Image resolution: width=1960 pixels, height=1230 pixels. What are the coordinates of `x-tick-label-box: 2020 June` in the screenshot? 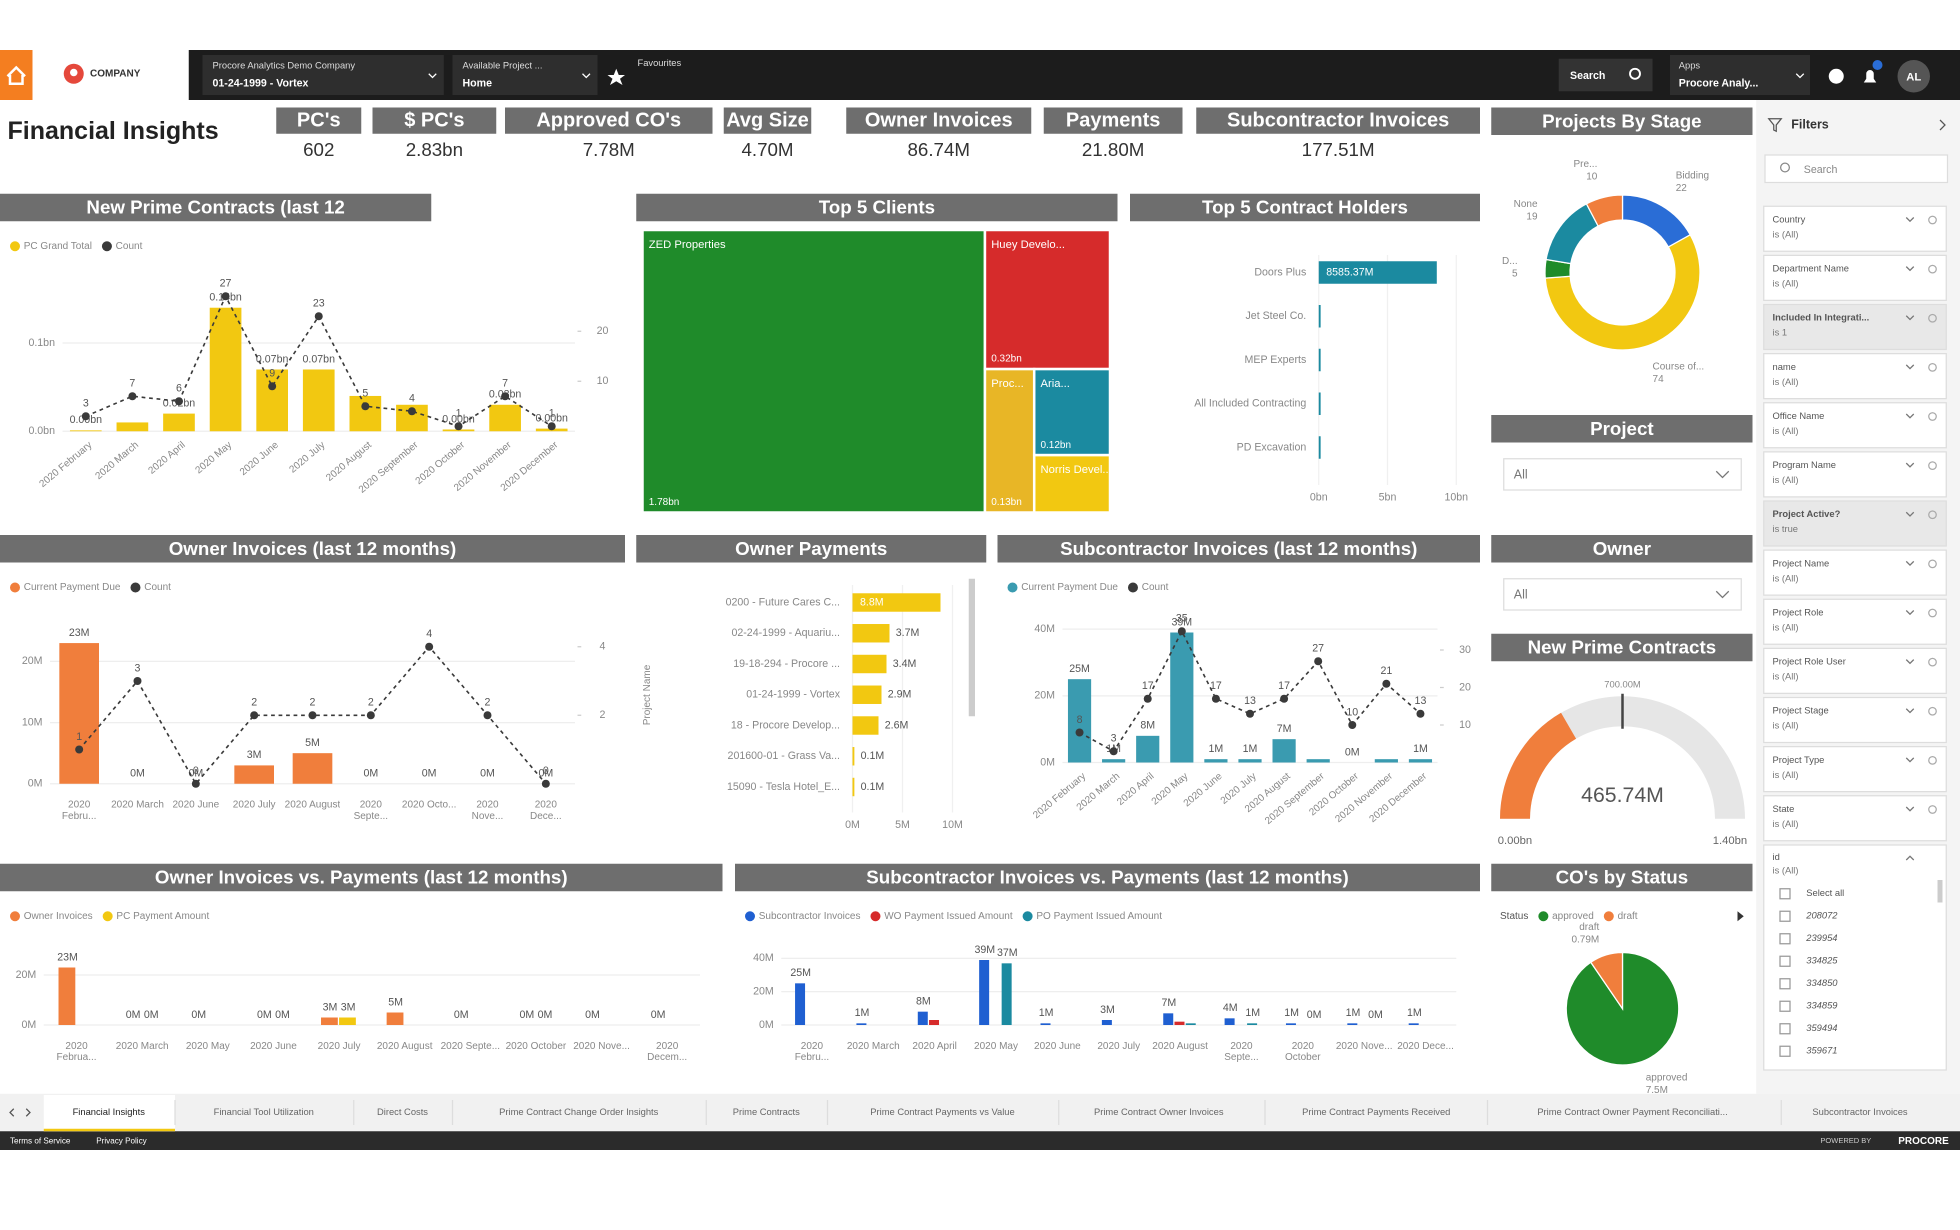 It's located at (273, 1045).